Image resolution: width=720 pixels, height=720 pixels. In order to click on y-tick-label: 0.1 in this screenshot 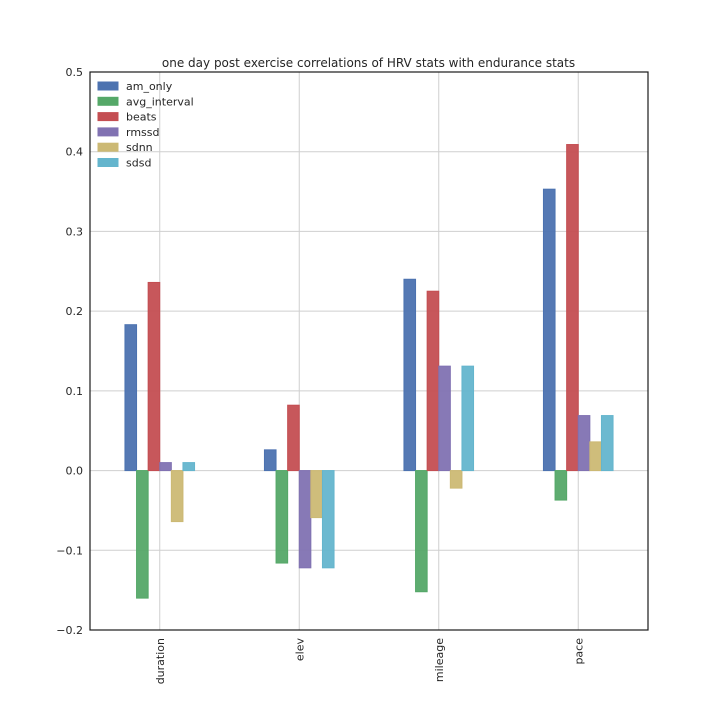, I will do `click(75, 391)`.